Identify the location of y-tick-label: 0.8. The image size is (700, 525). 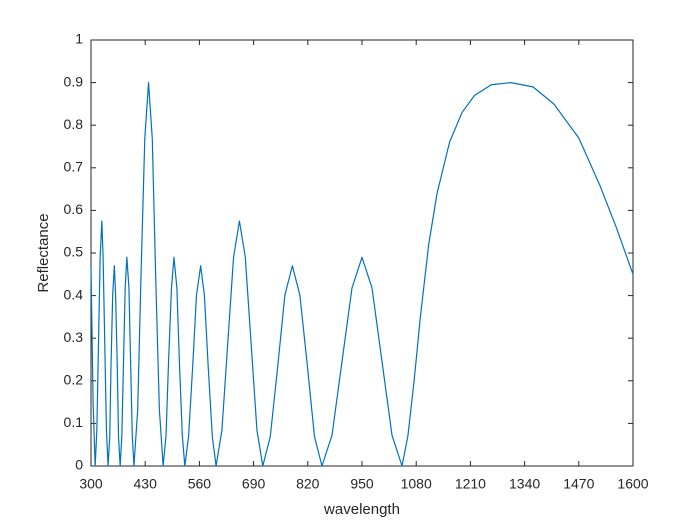
(74, 124).